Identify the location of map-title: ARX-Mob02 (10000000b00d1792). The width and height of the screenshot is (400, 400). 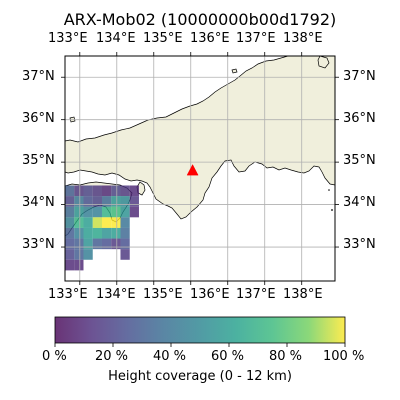
(200, 19).